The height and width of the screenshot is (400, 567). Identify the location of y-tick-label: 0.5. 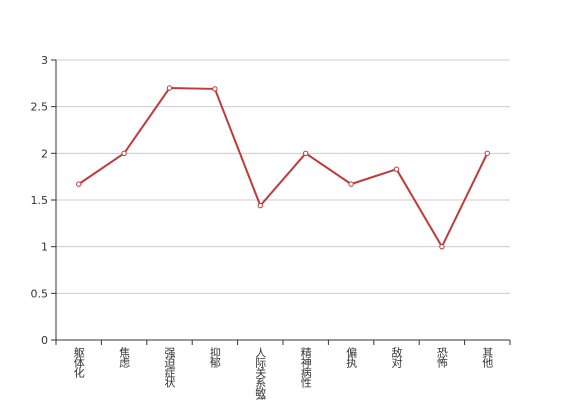
(40, 293).